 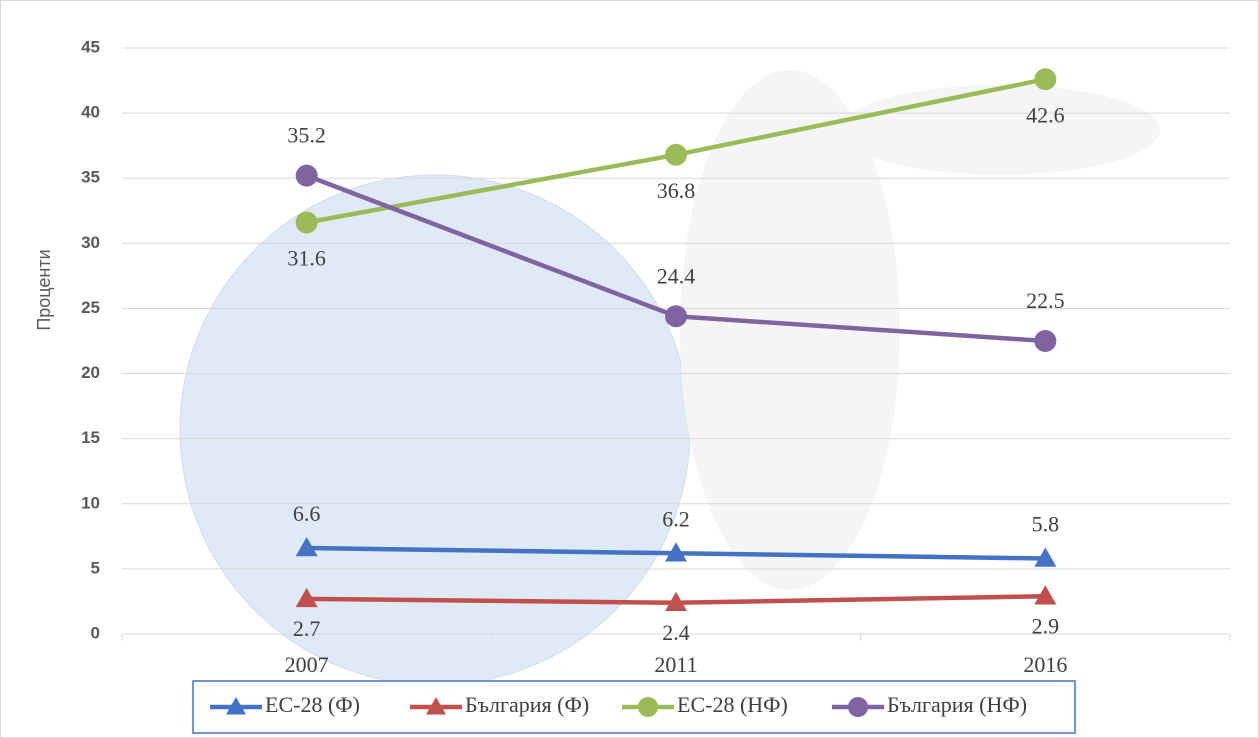 I want to click on data-label: 35.2, so click(x=306, y=135).